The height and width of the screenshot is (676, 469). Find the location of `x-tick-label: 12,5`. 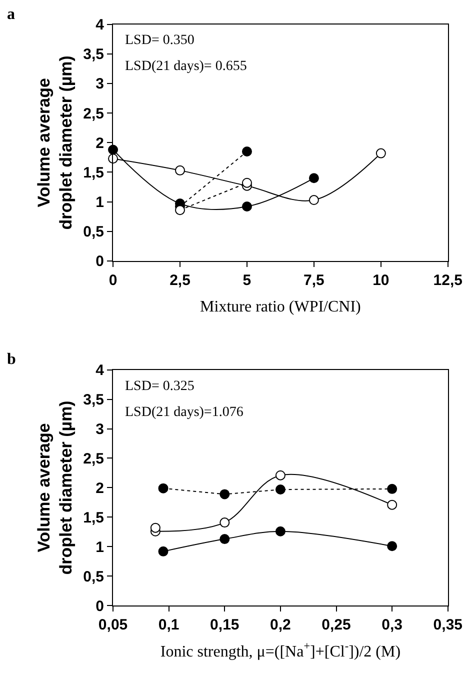

x-tick-label: 12,5 is located at coordinates (447, 280).